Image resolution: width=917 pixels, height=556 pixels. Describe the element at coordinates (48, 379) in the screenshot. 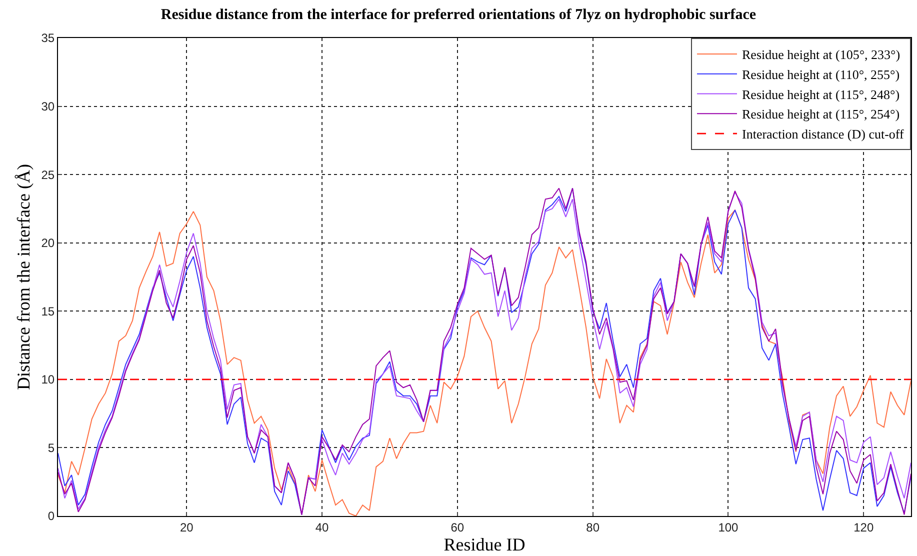

I see `y-tick-label: 10` at that location.